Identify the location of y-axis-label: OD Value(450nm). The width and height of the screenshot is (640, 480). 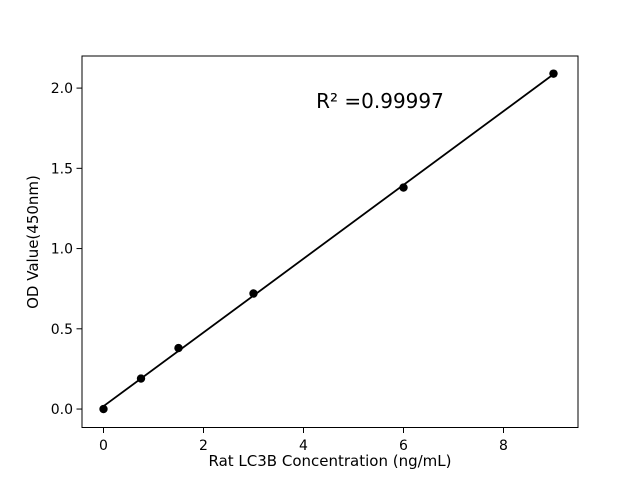
(33, 242).